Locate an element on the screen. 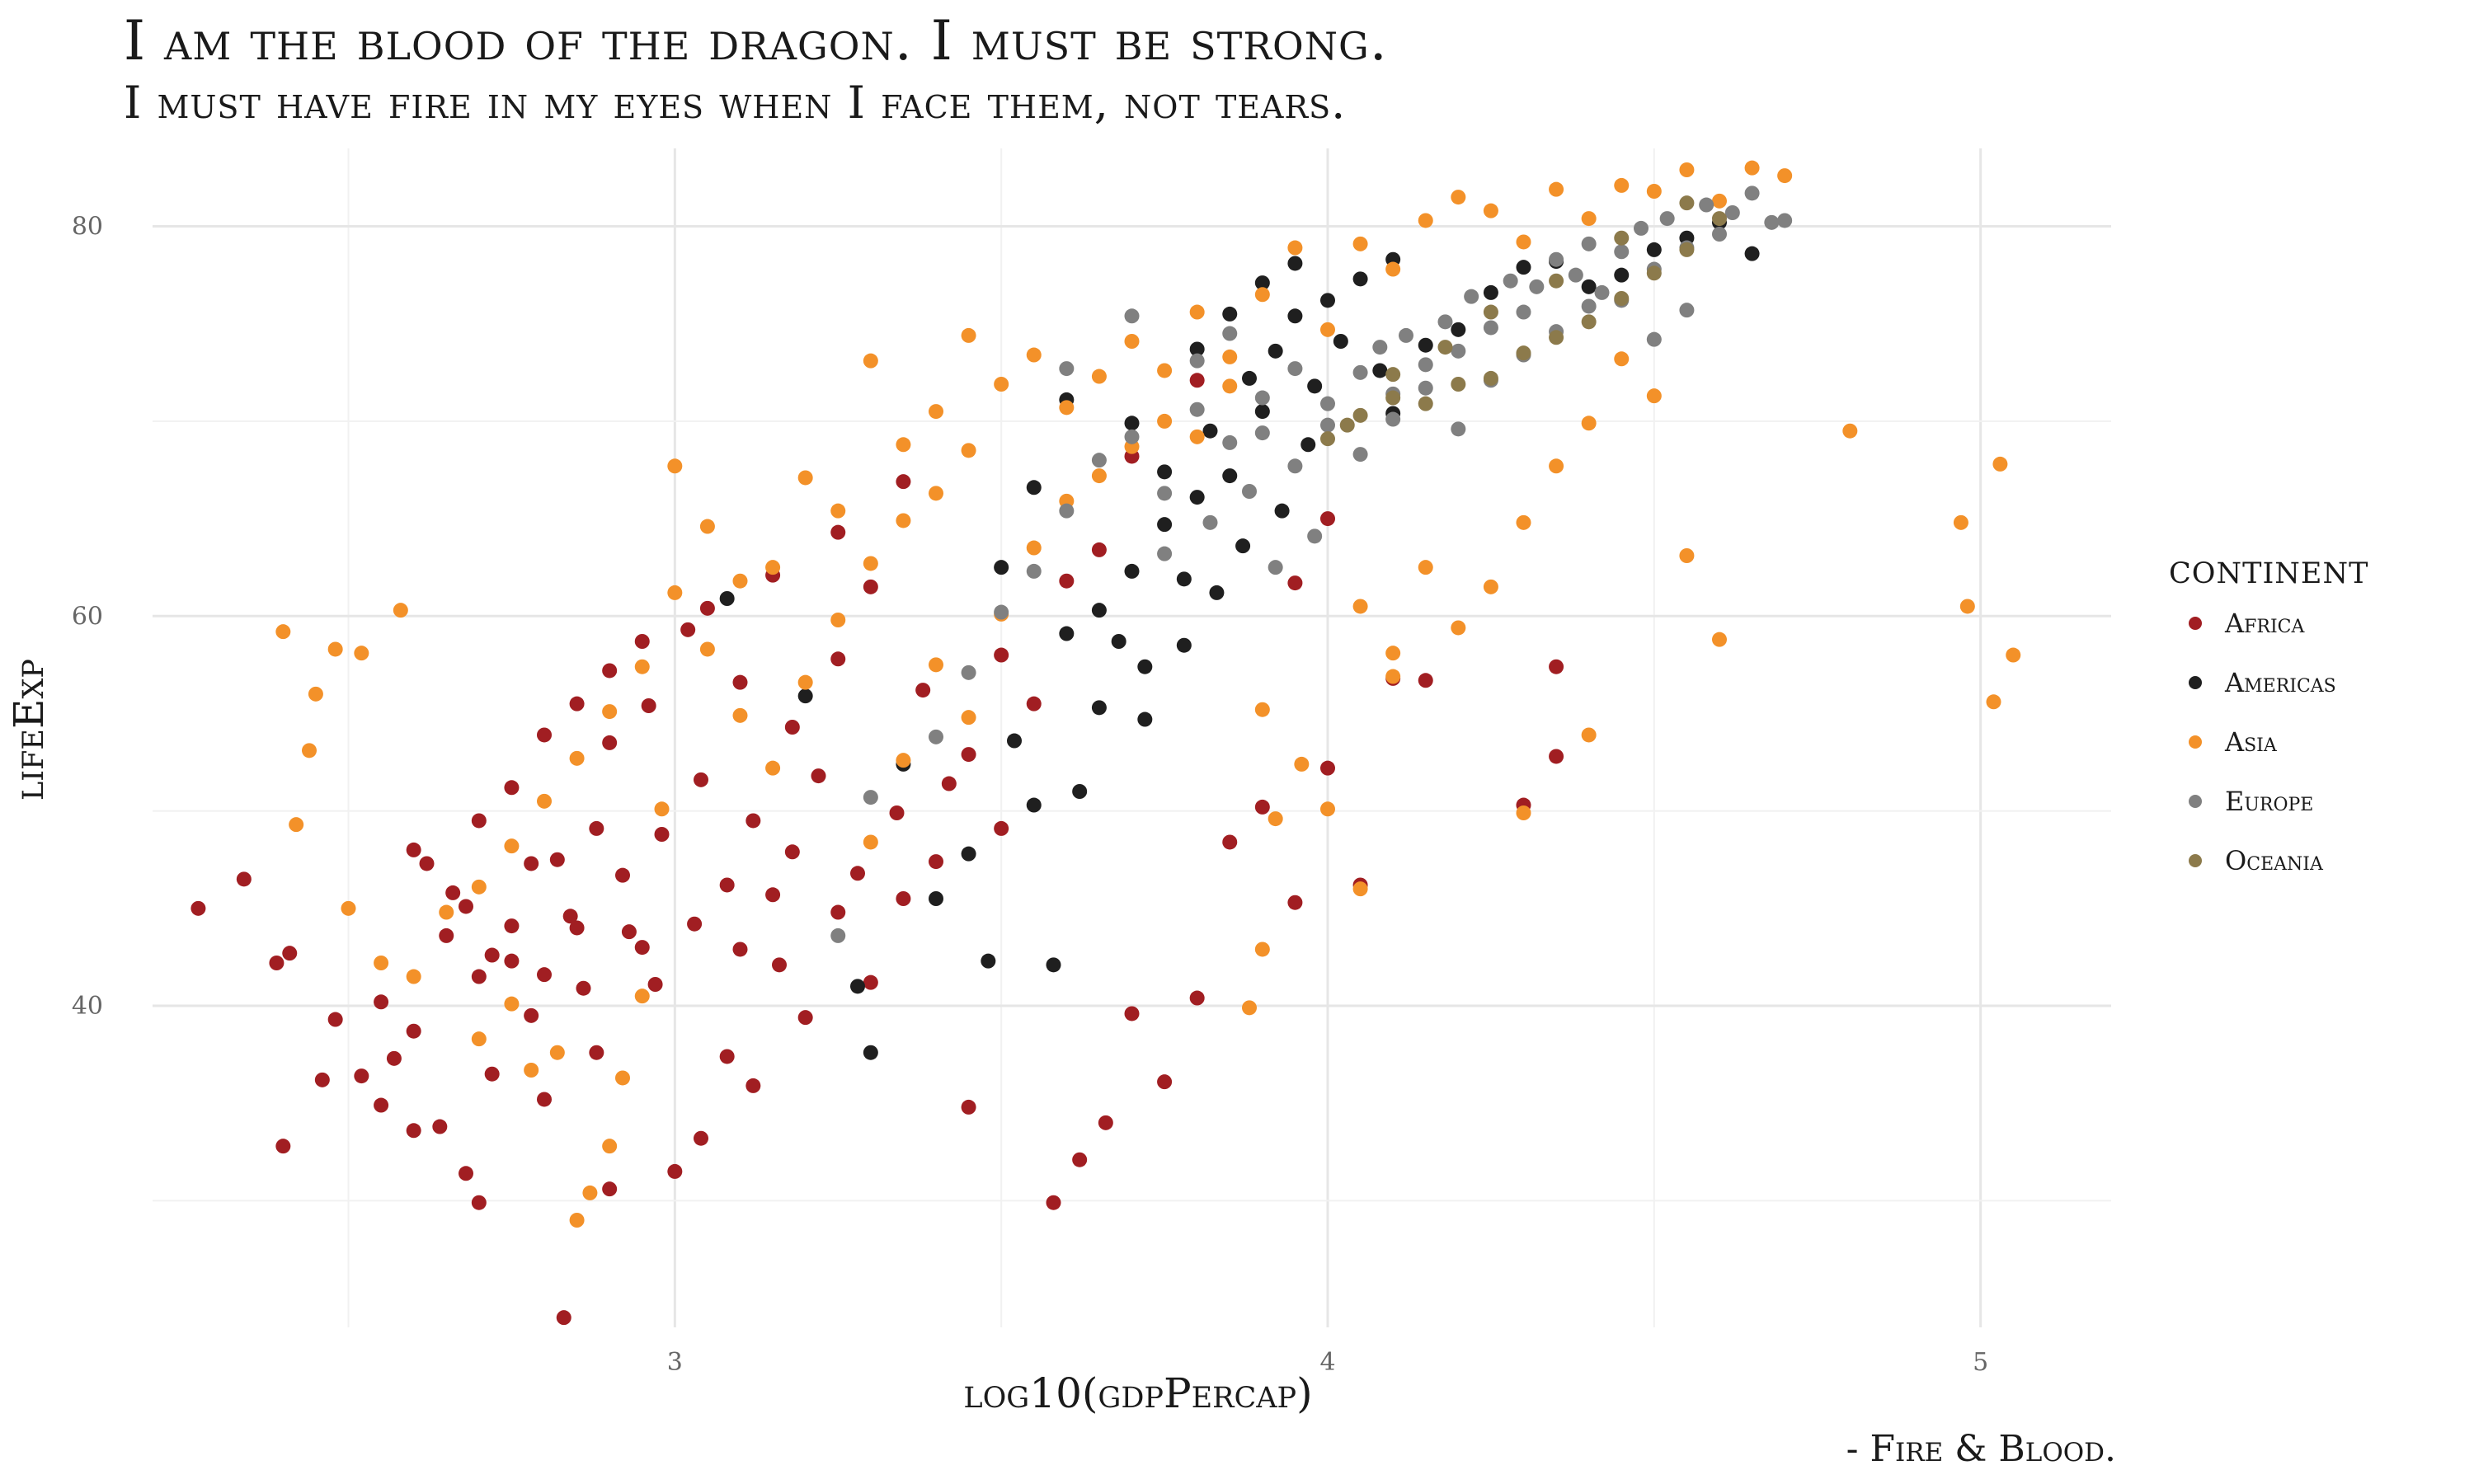  y-axis-label: lifeExp is located at coordinates (29, 730).